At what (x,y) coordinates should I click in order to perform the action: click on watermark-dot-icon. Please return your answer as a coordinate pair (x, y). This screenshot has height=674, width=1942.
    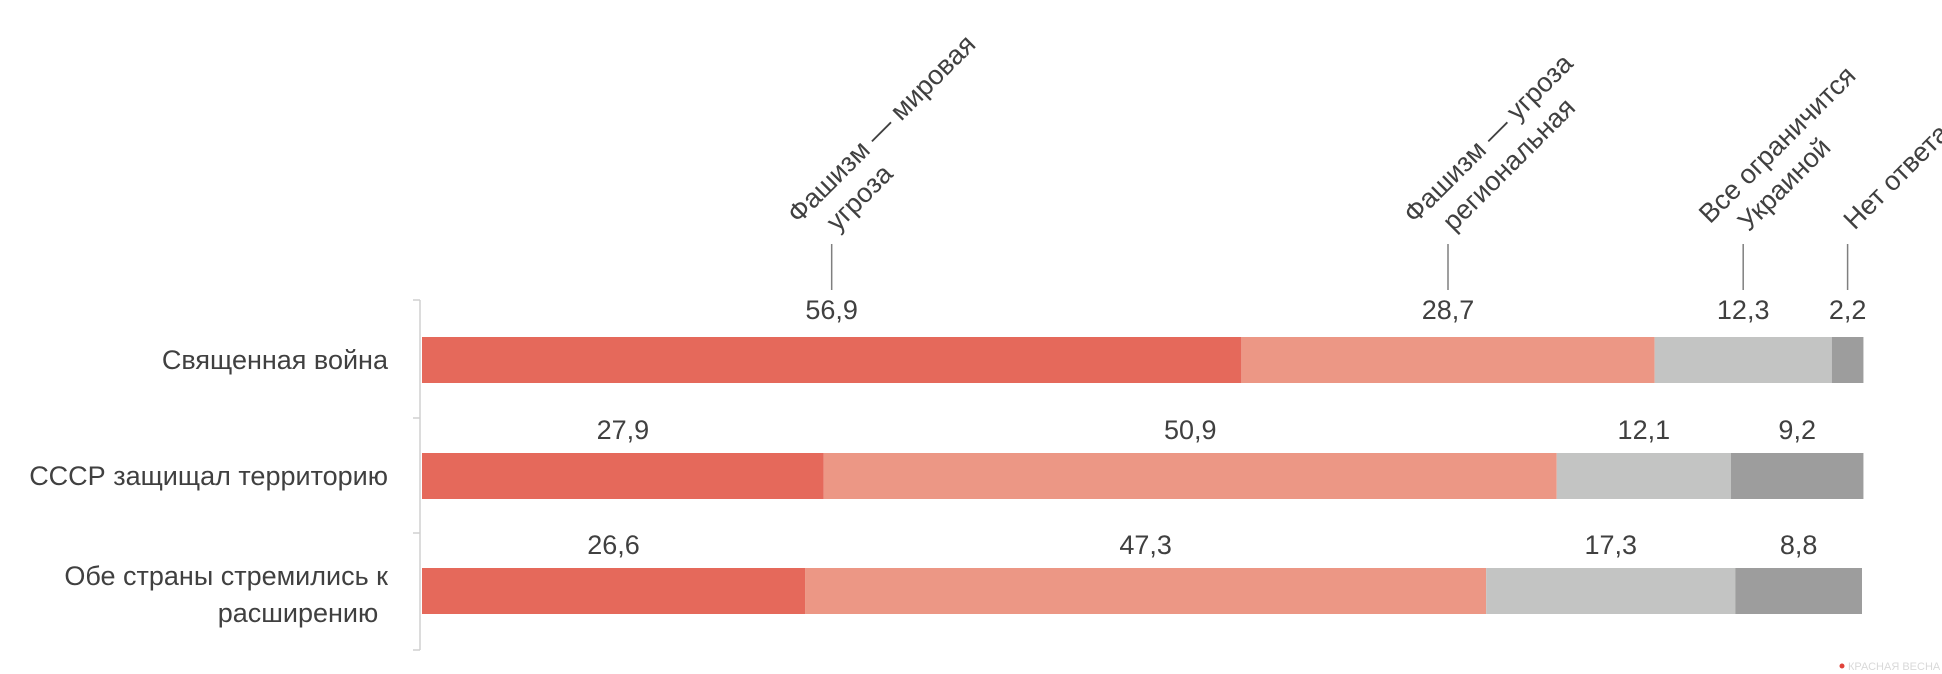
    Looking at the image, I should click on (1842, 666).